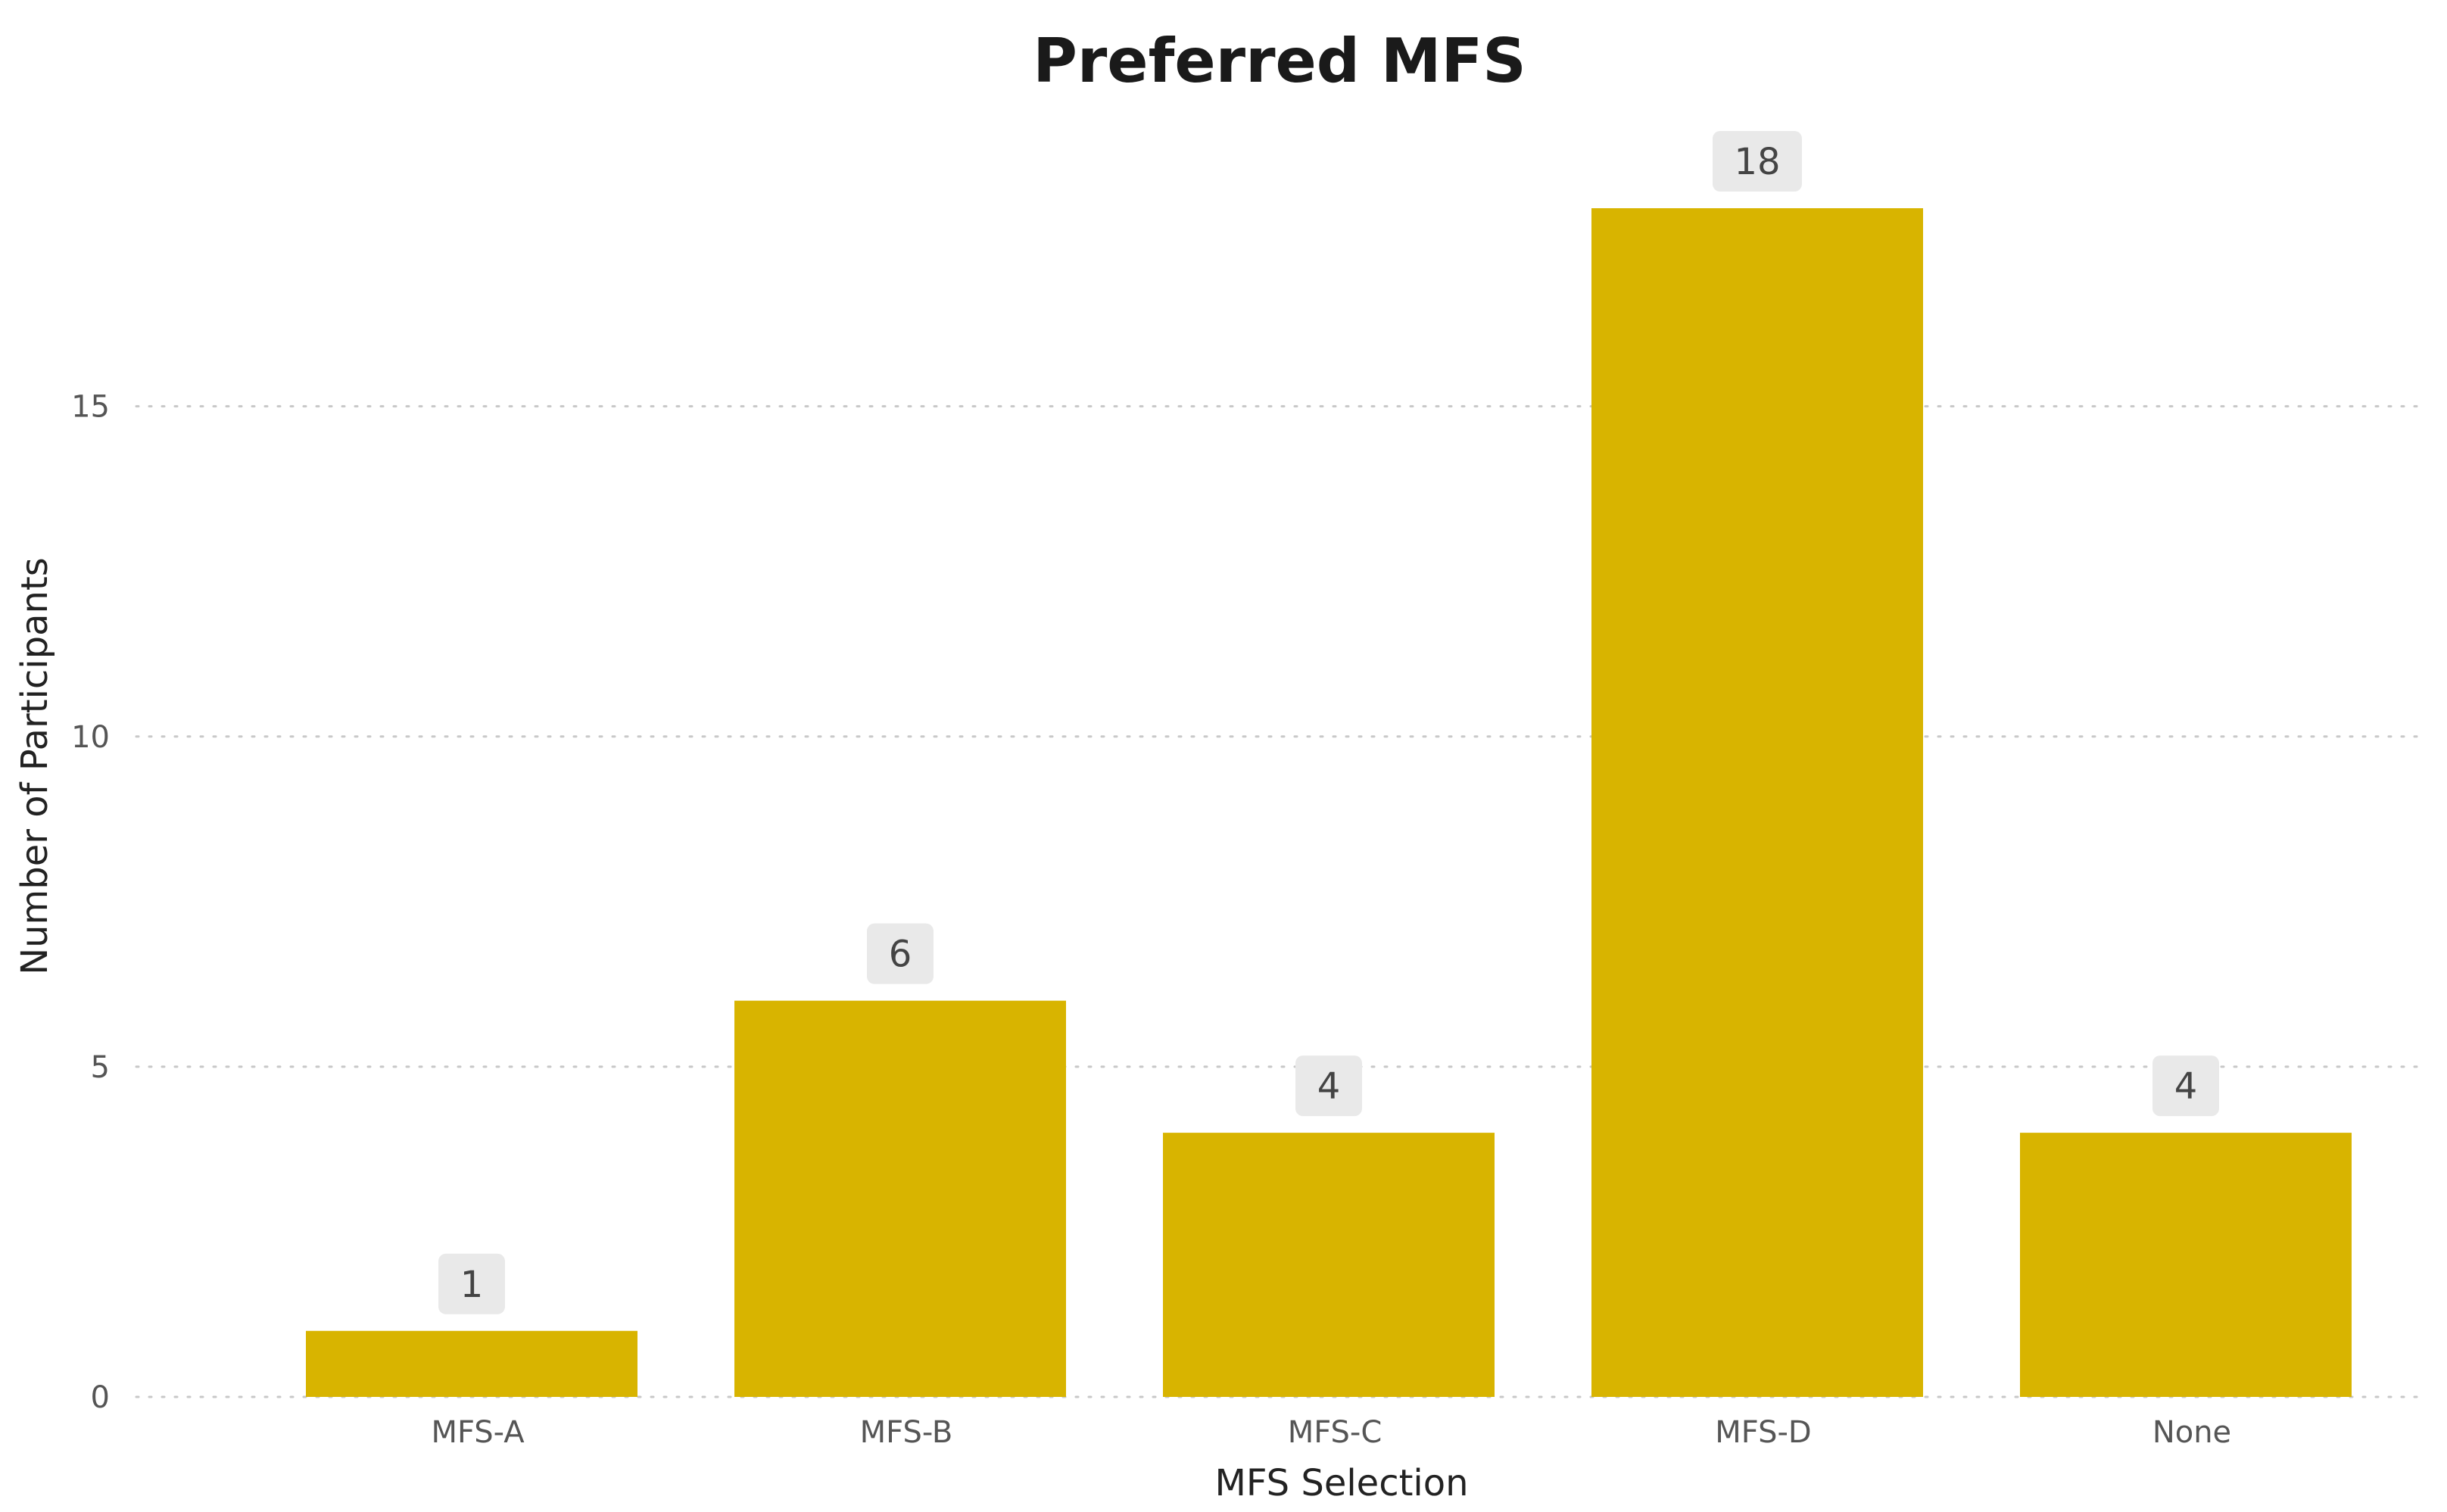 The image size is (2447, 1512). Describe the element at coordinates (91, 903) in the screenshot. I see `y-axis-ticks: 0 5 10 15` at that location.